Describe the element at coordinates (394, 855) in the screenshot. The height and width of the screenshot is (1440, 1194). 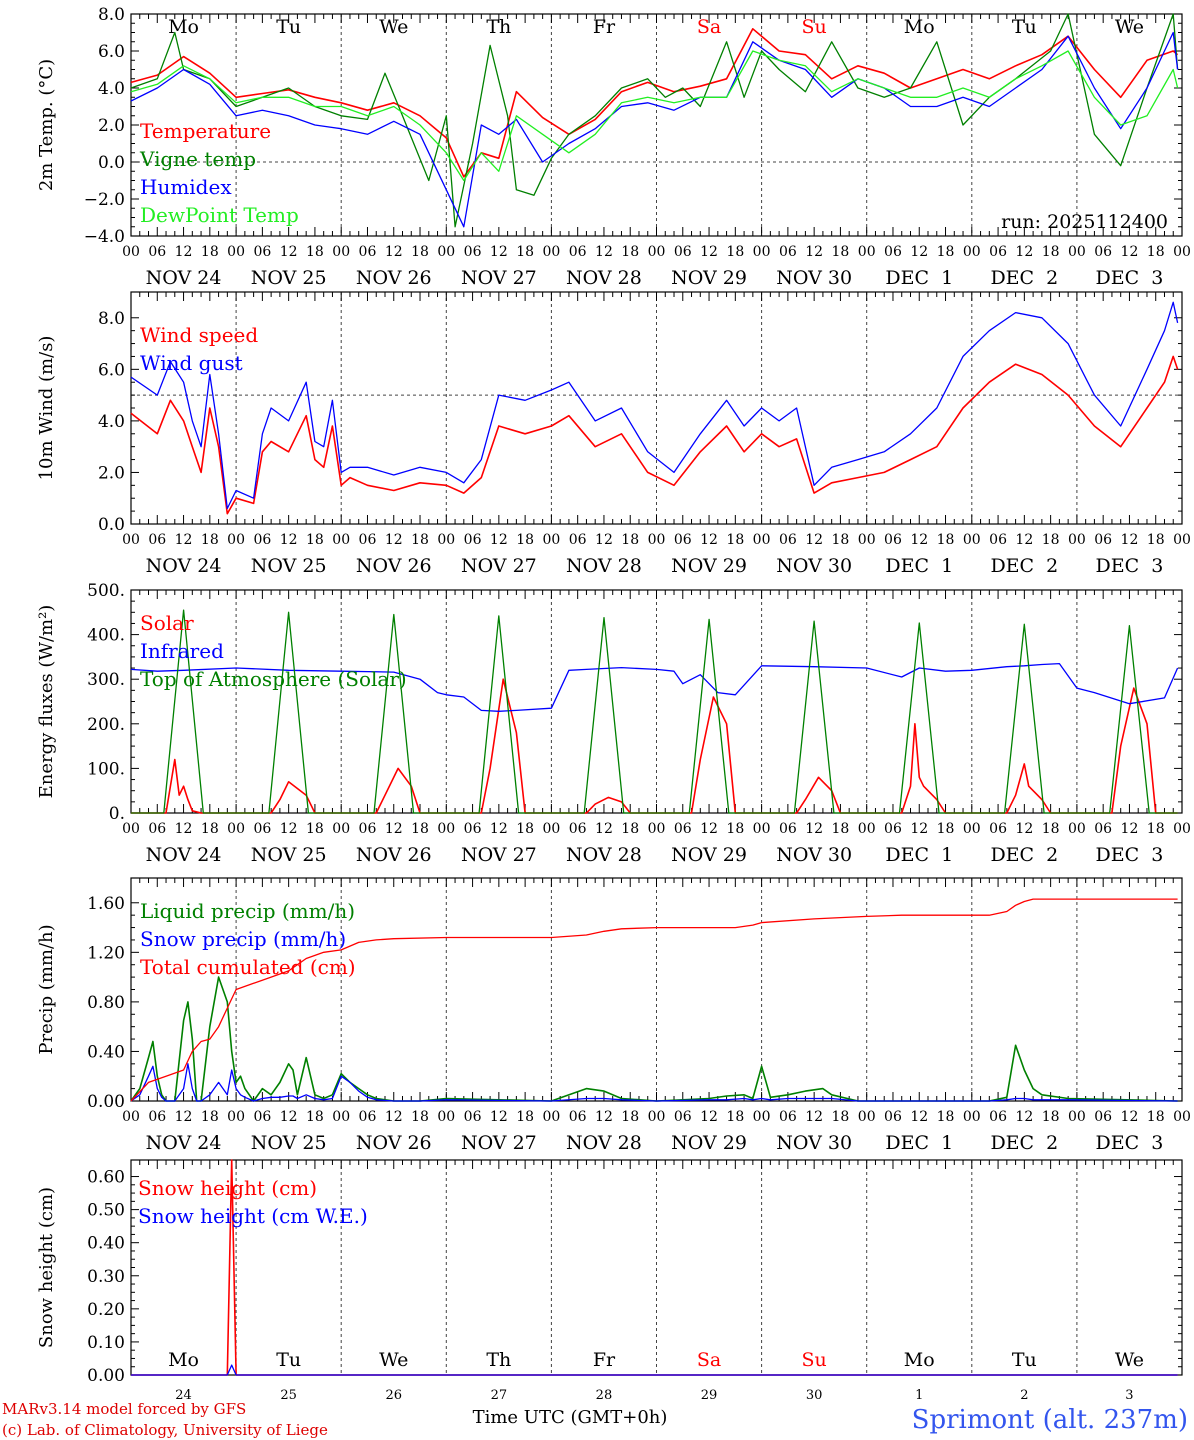
I see `date-label: NOV 26` at that location.